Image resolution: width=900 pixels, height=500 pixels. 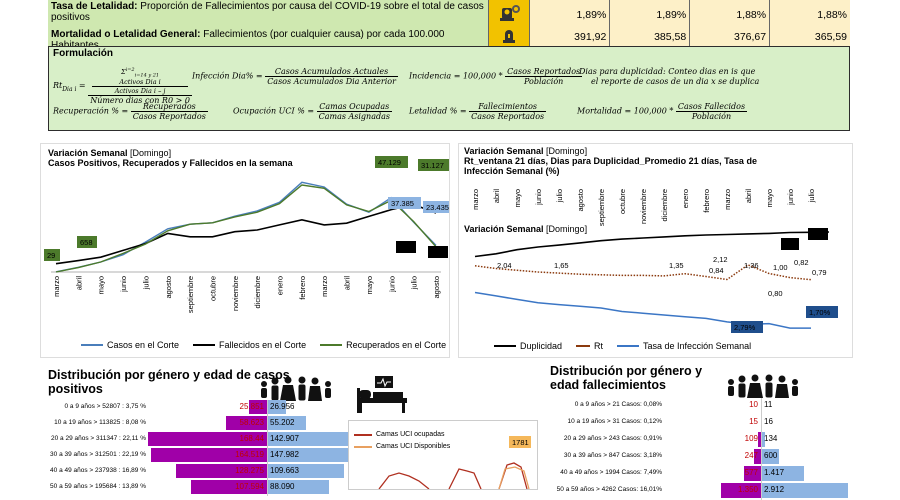 I want to click on chart2-tick-5: agosto, so click(x=580, y=200).